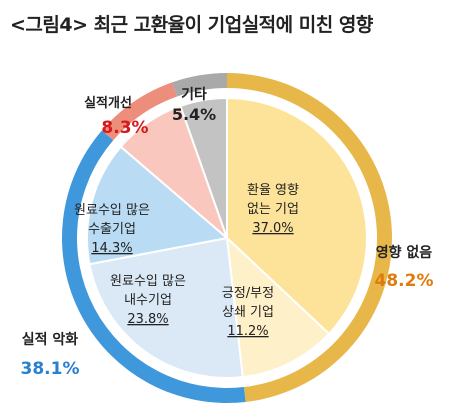 The height and width of the screenshot is (412, 455). What do you see at coordinates (273, 190) in the screenshot?
I see `inner-label-0: 환율 영향` at bounding box center [273, 190].